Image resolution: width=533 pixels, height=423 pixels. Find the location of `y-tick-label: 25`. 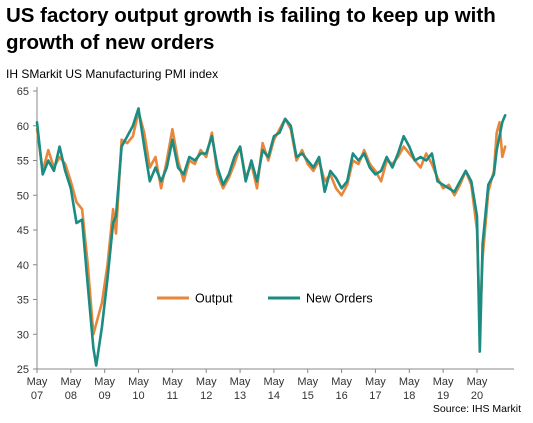

y-tick-label: 25 is located at coordinates (23, 370).